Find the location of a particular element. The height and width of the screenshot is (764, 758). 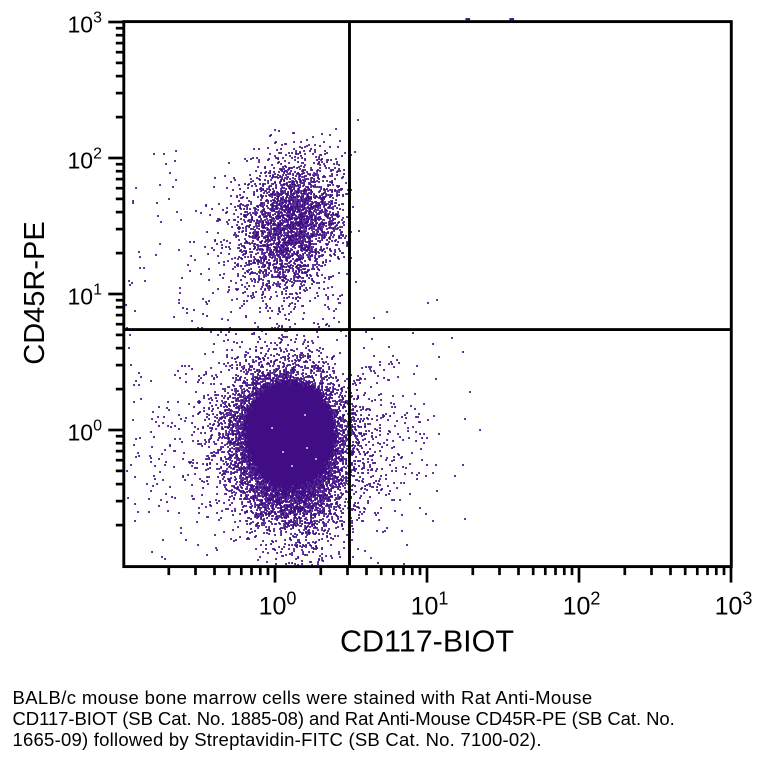

svg-text: CD45R-PE is located at coordinates (35, 292).